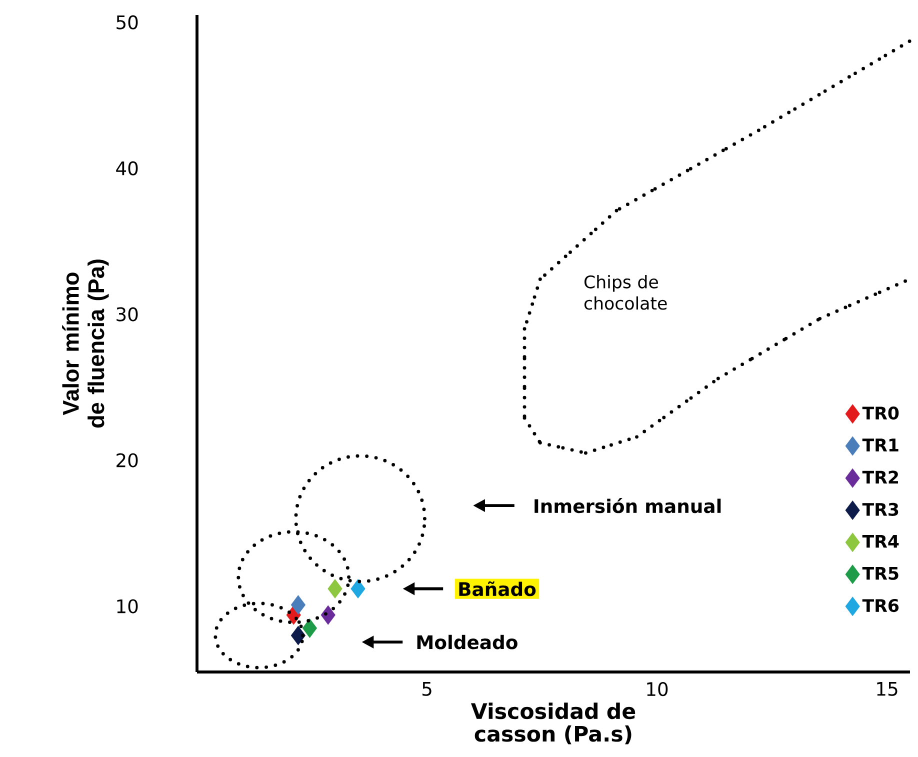  What do you see at coordinates (625, 292) in the screenshot?
I see `annotation: Chips de chocolate` at bounding box center [625, 292].